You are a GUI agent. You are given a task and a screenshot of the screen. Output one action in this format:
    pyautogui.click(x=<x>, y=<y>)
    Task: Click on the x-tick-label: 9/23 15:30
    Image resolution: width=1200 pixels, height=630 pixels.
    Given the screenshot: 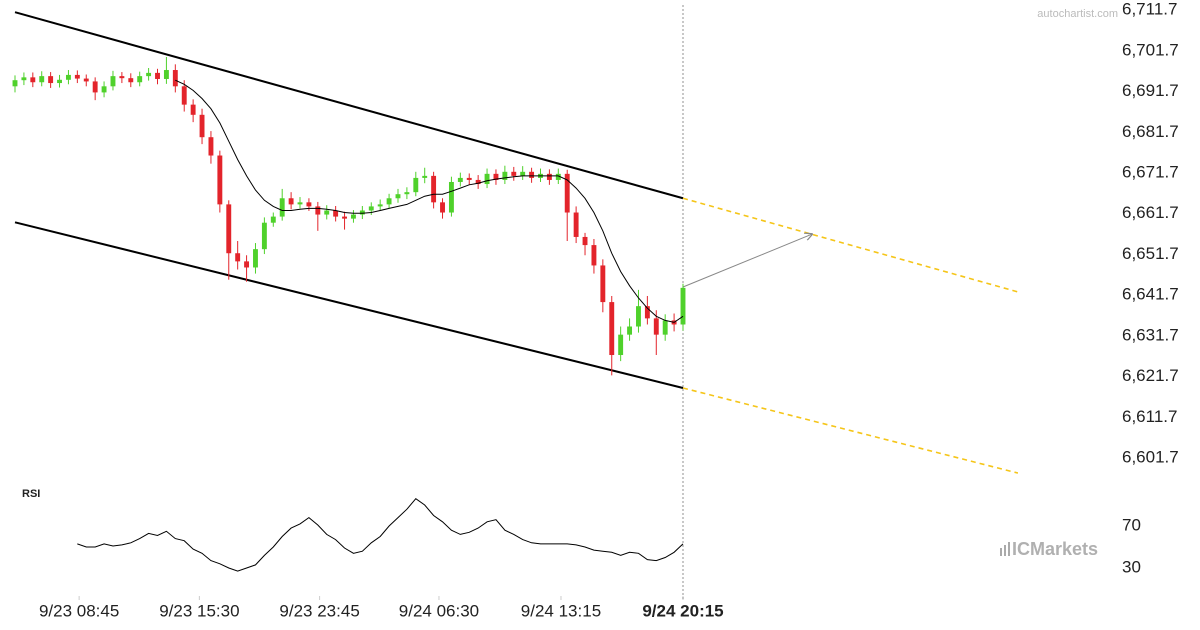 What is the action you would take?
    pyautogui.click(x=199, y=610)
    